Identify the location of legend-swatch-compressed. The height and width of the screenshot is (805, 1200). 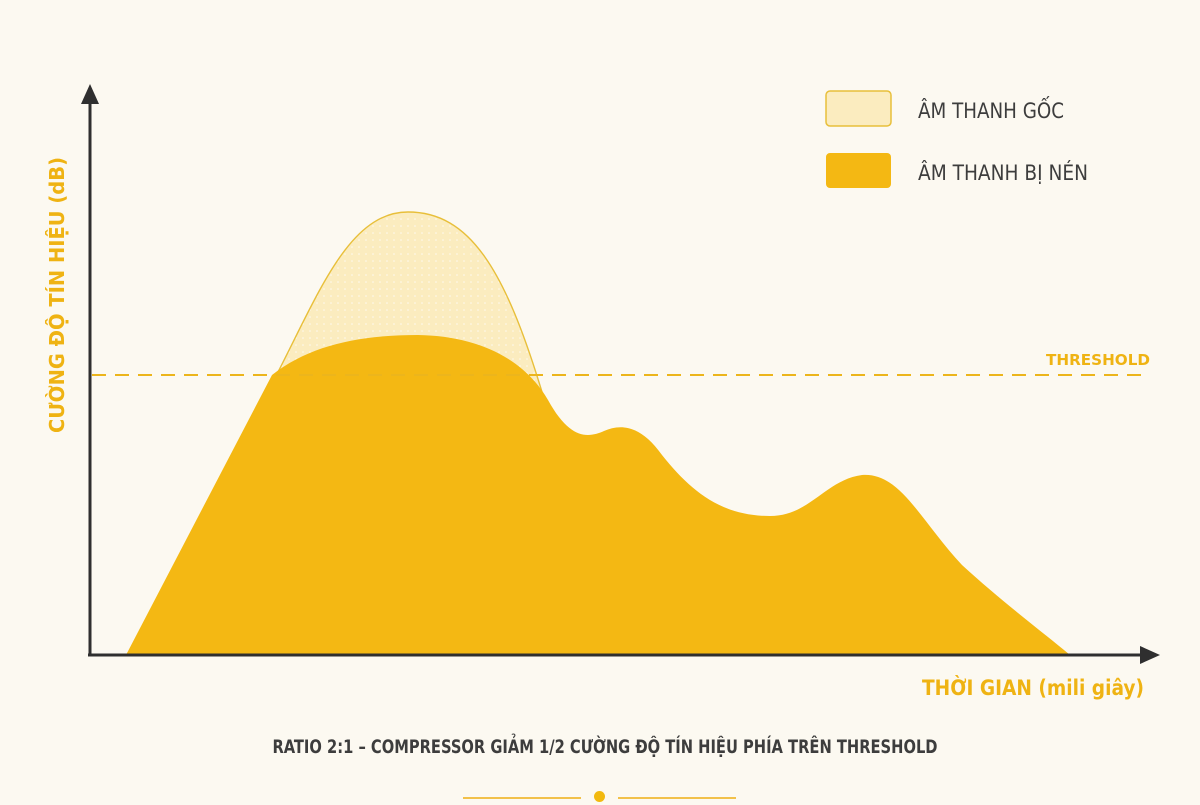
(858, 170).